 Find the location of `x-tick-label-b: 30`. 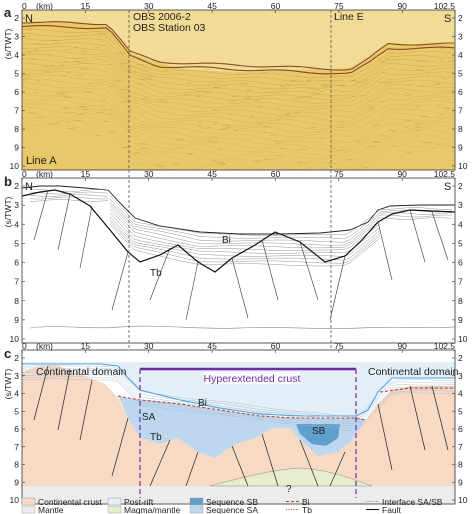

x-tick-label-b: 30 is located at coordinates (149, 174).